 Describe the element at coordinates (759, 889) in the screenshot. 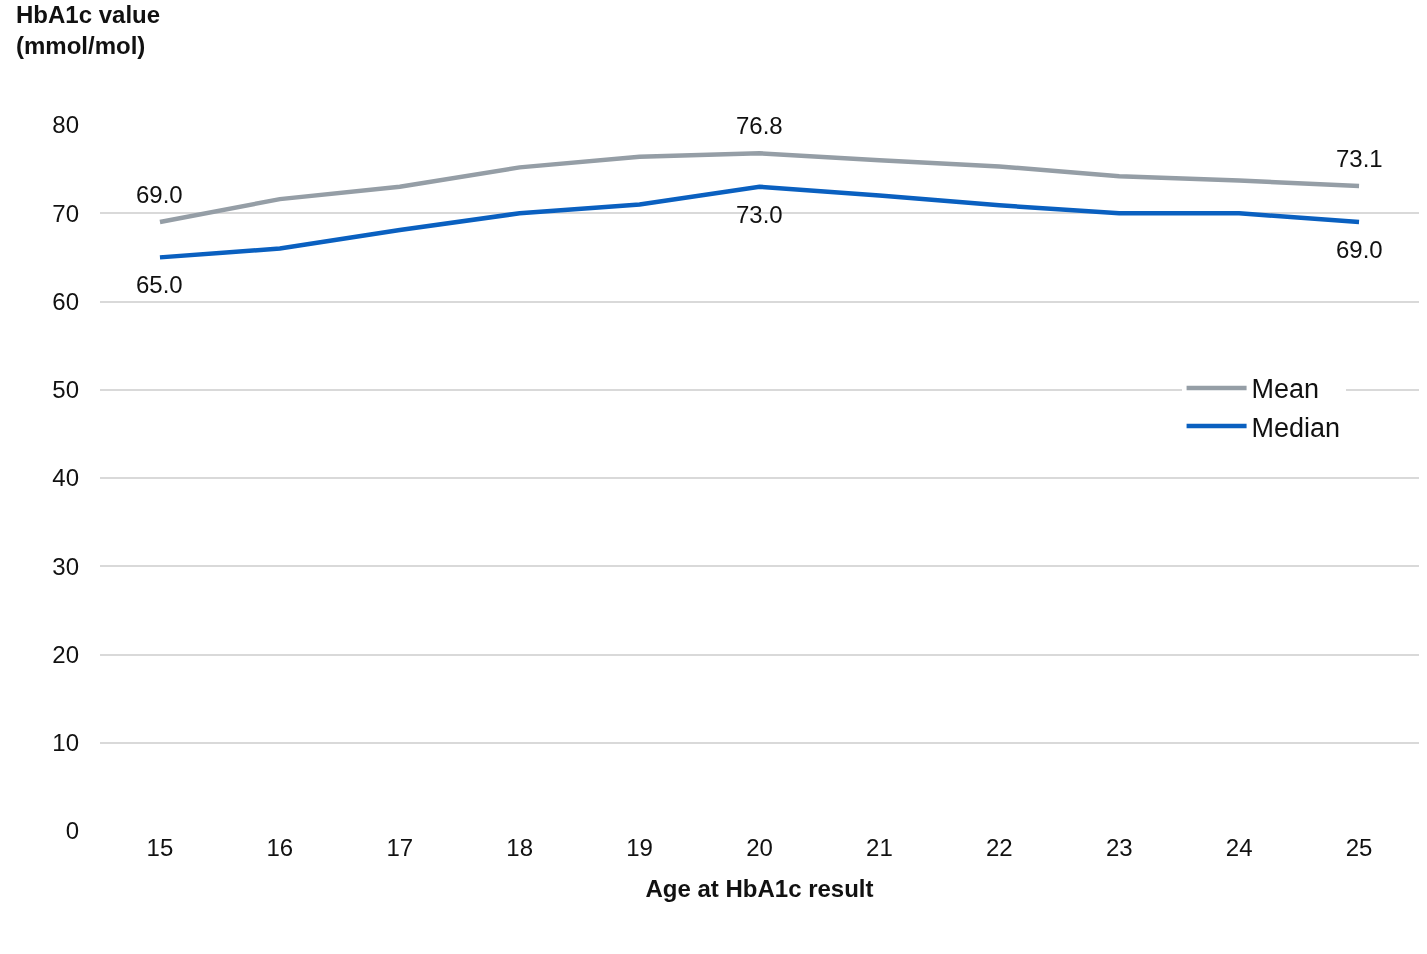

I see `x-axis-title: Age at HbA1c result` at that location.